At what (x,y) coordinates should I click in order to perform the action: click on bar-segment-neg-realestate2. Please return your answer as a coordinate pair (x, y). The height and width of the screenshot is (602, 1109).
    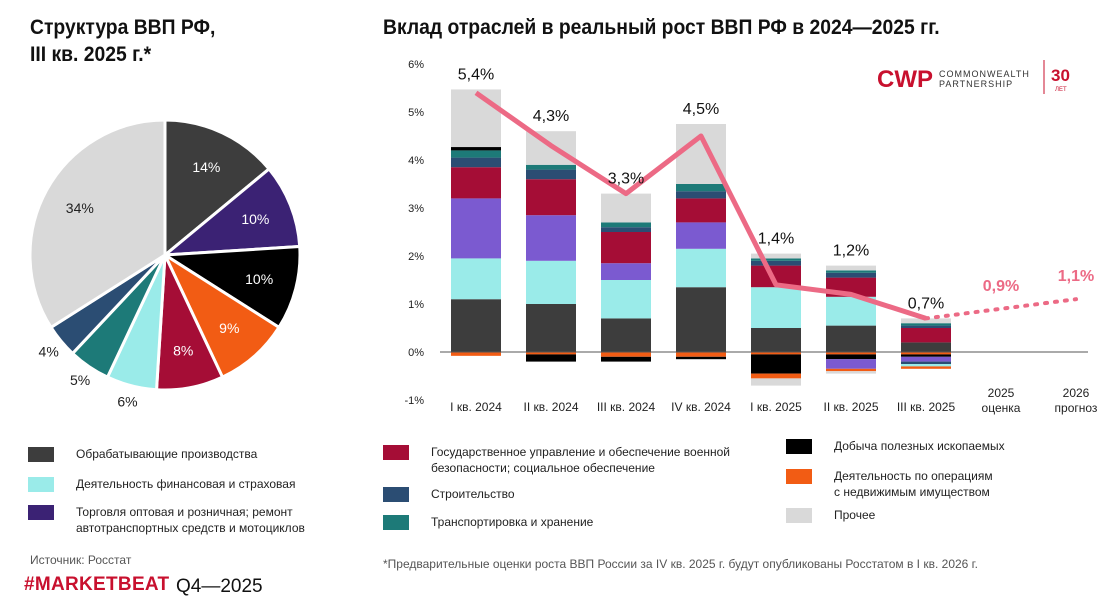
    Looking at the image, I should click on (851, 370).